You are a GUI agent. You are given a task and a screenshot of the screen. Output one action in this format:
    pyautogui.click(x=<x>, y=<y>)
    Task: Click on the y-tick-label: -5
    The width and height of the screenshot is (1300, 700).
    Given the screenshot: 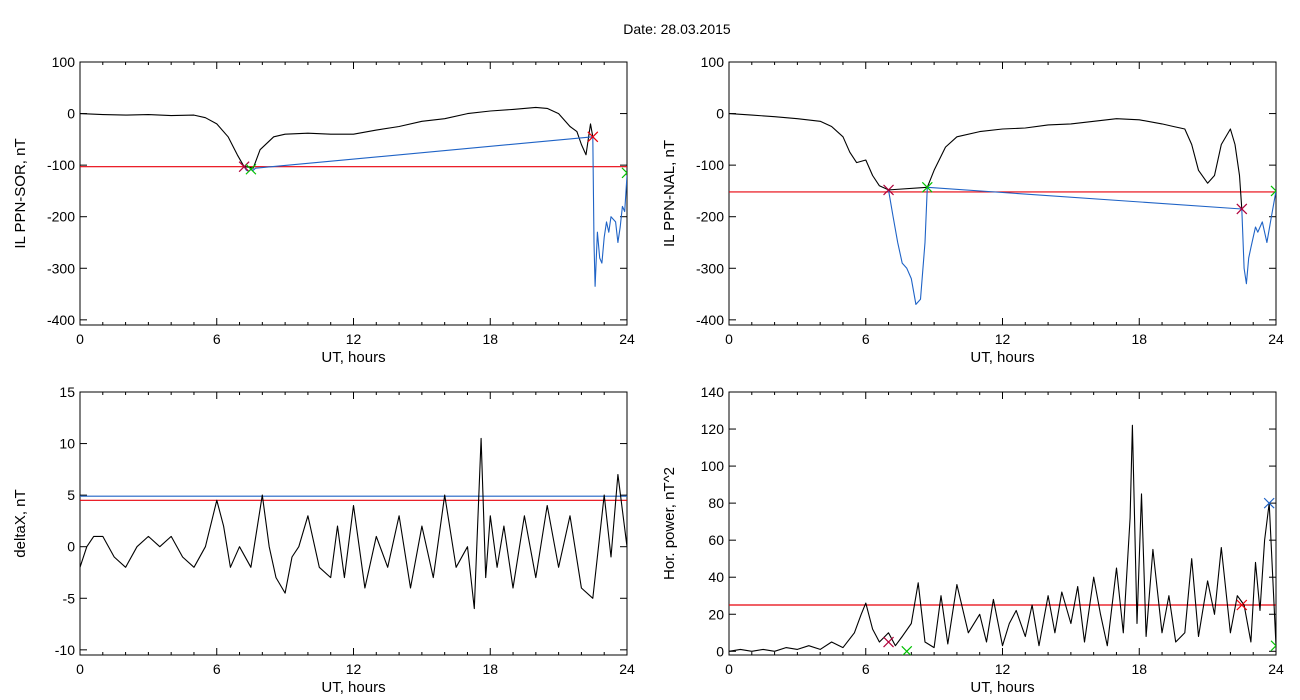 What is the action you would take?
    pyautogui.click(x=69, y=598)
    